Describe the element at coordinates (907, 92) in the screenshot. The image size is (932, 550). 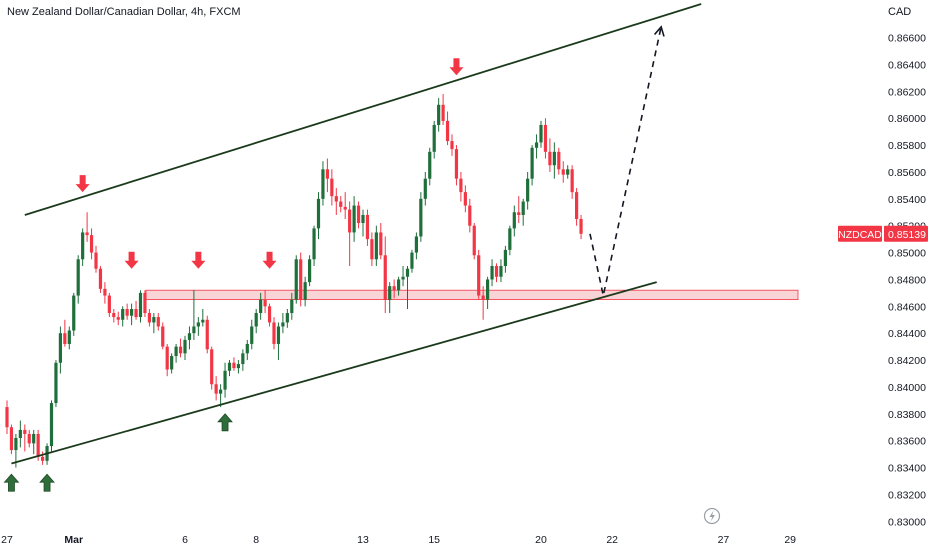
I see `y-tick-label: 0.86200` at that location.